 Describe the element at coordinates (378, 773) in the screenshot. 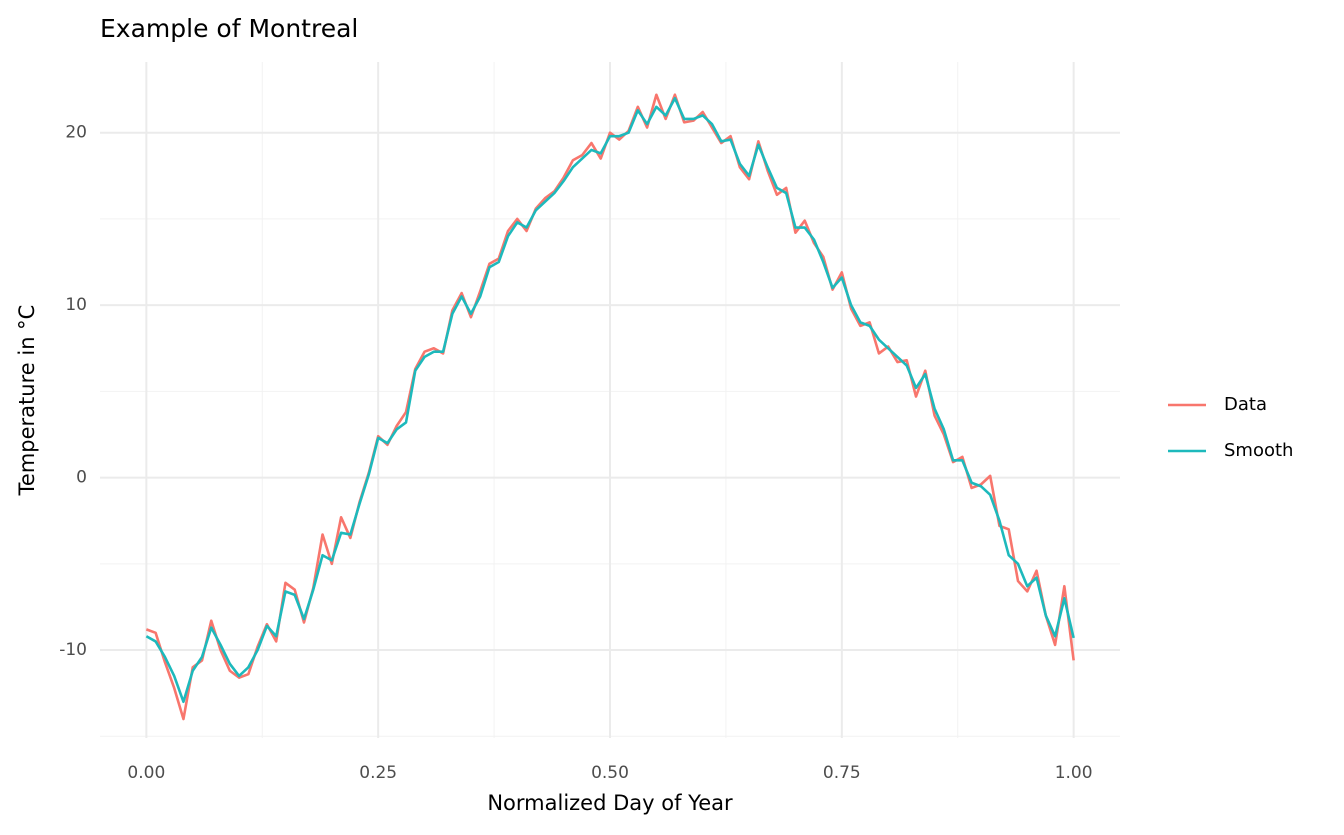

I see `x-tick-label: 0.25` at that location.